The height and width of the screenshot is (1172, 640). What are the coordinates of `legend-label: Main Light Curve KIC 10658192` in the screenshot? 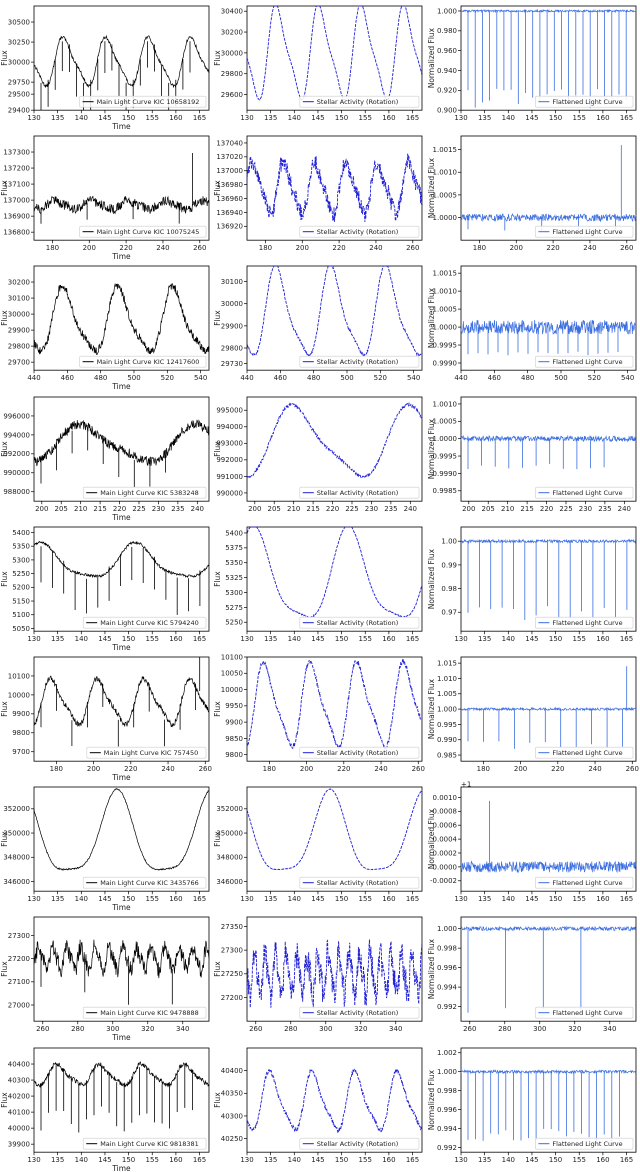 It's located at (148, 102).